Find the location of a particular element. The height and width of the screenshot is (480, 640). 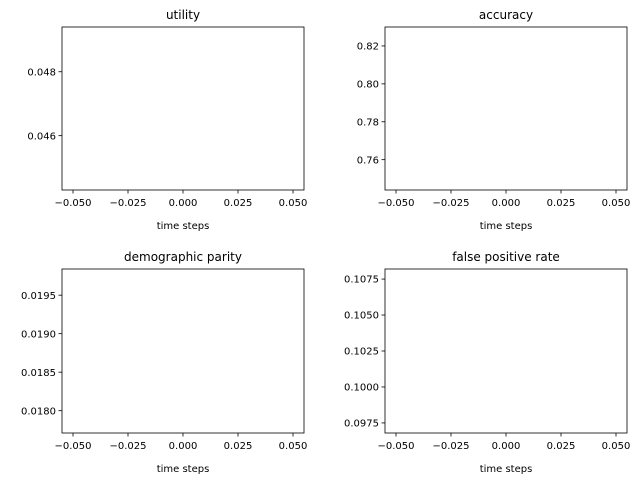

y-tick-label: 0.1025 is located at coordinates (361, 352).